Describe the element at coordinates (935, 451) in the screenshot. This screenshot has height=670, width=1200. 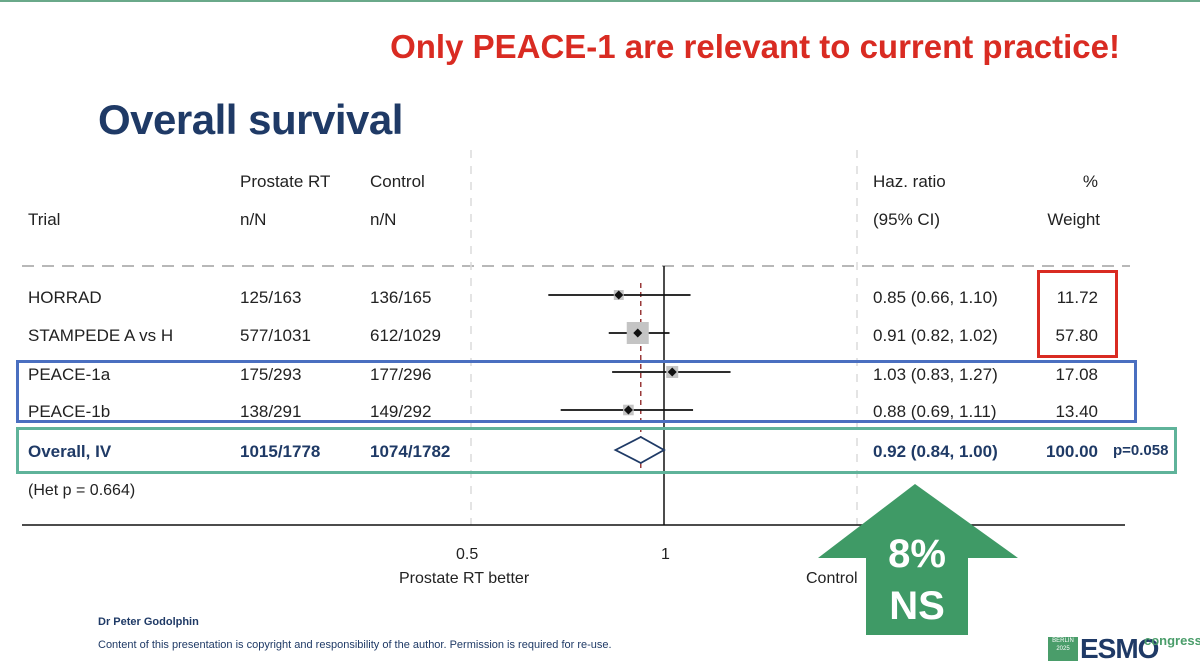
I see `overall-hr-ci: 0.92 (0.84, 1.00)` at that location.